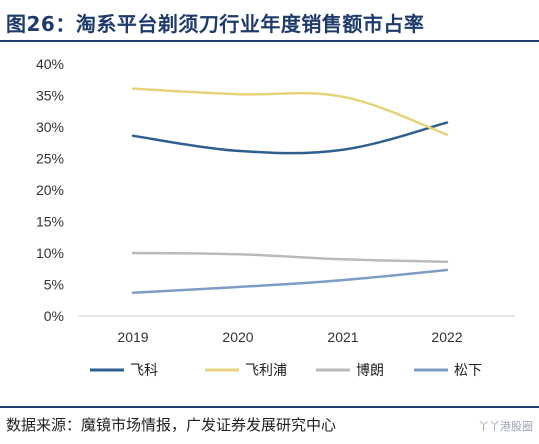 This screenshot has height=444, width=539. Describe the element at coordinates (215, 24) in the screenshot. I see `chart-title: 图26：淘系平台剃须刀行业年度销售额市占率` at that location.